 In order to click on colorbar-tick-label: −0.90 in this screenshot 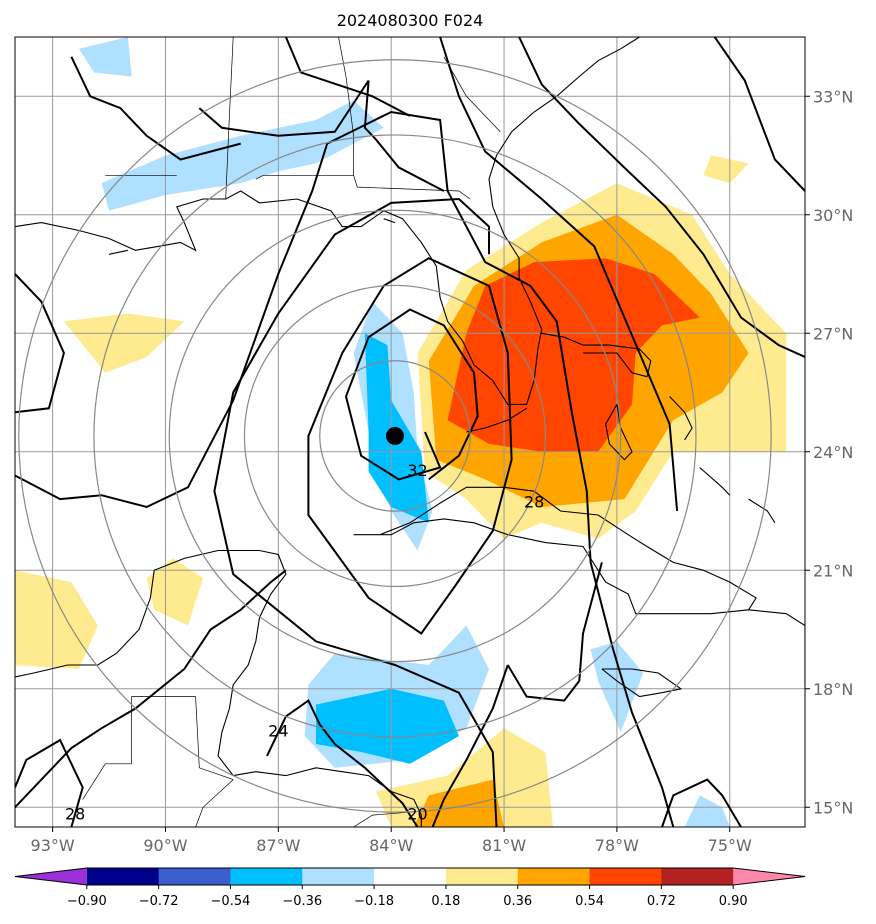, I will do `click(87, 901)`.